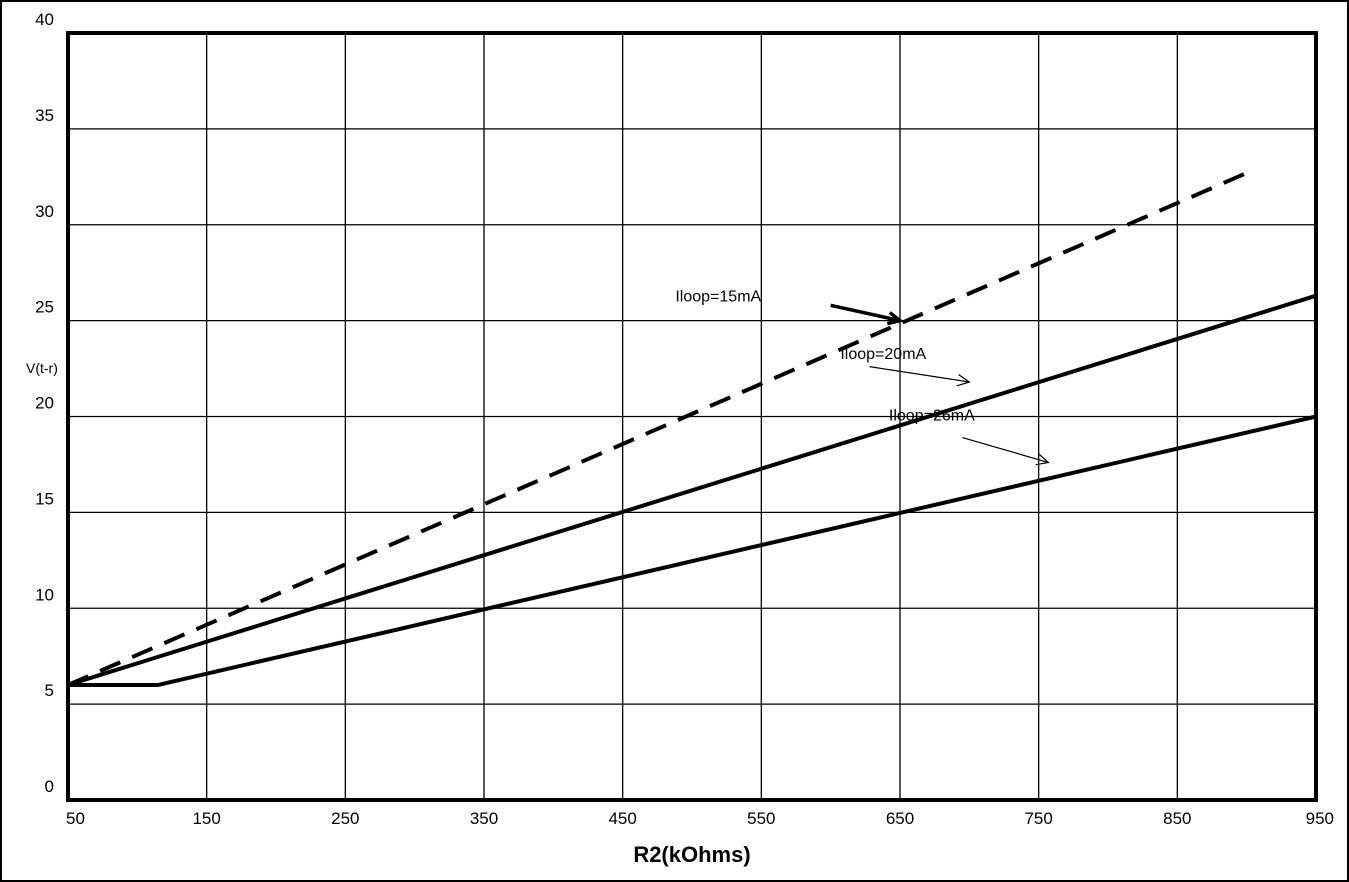 The width and height of the screenshot is (1349, 882). What do you see at coordinates (932, 415) in the screenshot?
I see `annotation-label: Iloop=26mA` at bounding box center [932, 415].